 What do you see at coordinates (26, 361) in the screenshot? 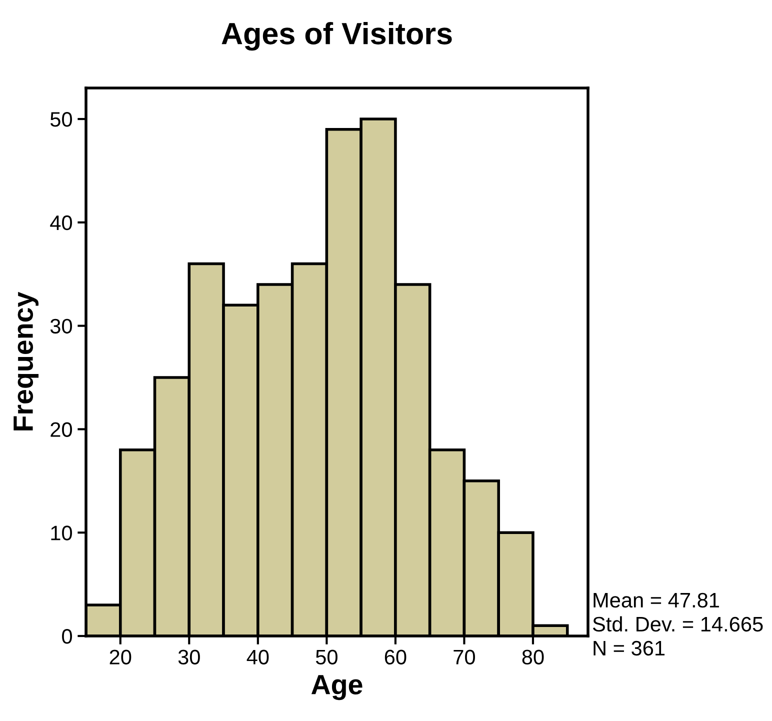
I see `y-axis-title: Frequency` at bounding box center [26, 361].